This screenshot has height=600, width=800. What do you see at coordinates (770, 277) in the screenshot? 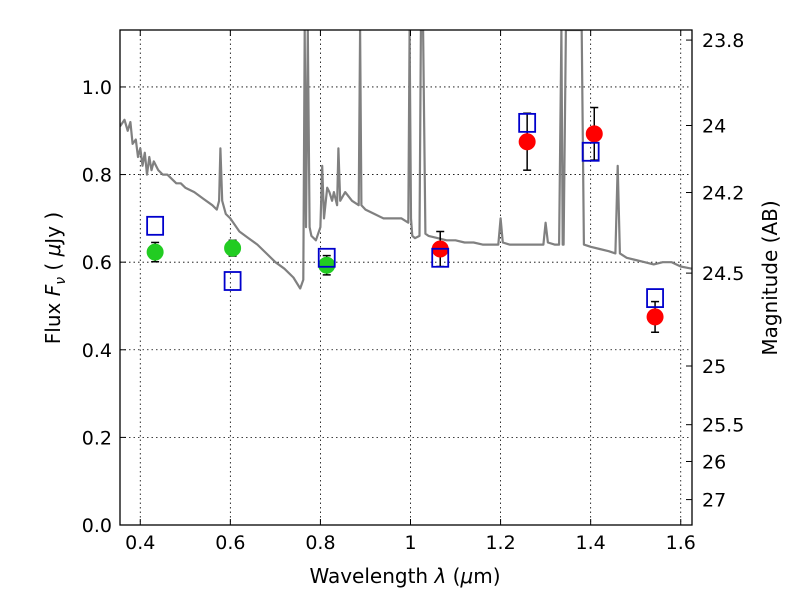
I see `y2-axis-title: Magnitude (AB)` at bounding box center [770, 277].